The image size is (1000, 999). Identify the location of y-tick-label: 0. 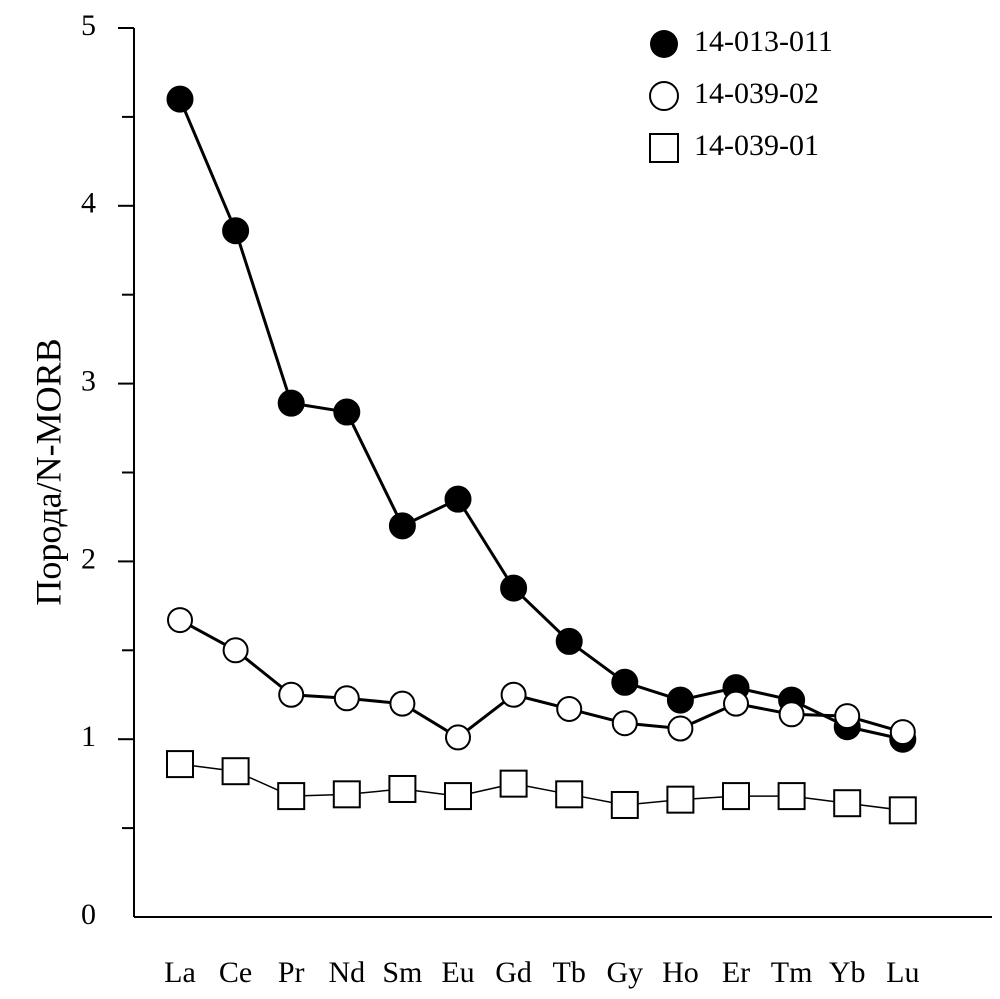
(88, 914).